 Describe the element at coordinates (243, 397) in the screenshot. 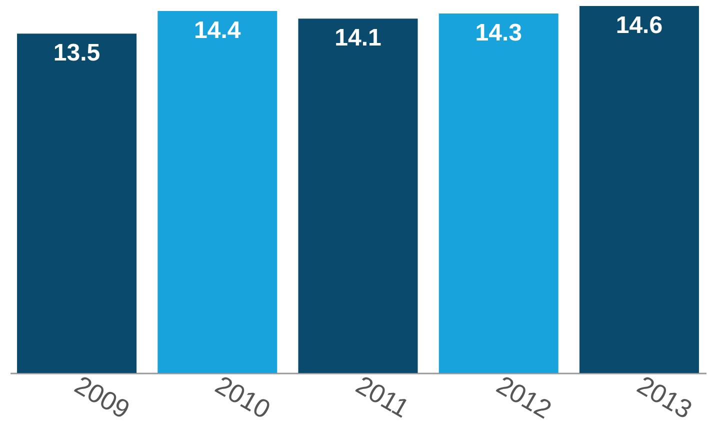

I see `x-tick-label: 2010` at that location.